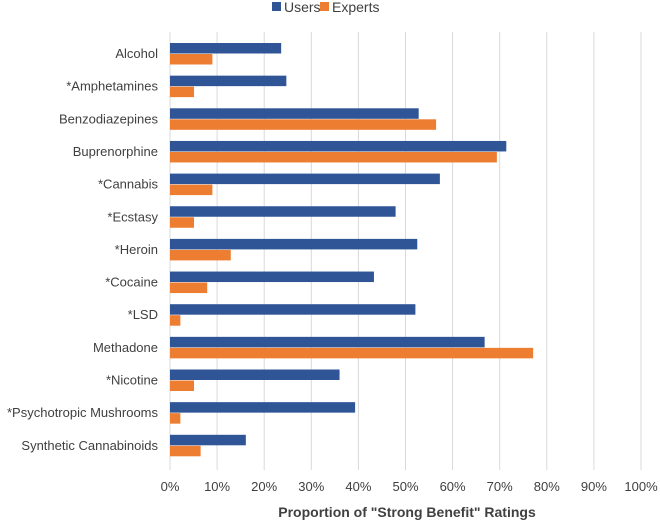  What do you see at coordinates (125, 347) in the screenshot?
I see `category-label: Methadone` at bounding box center [125, 347].